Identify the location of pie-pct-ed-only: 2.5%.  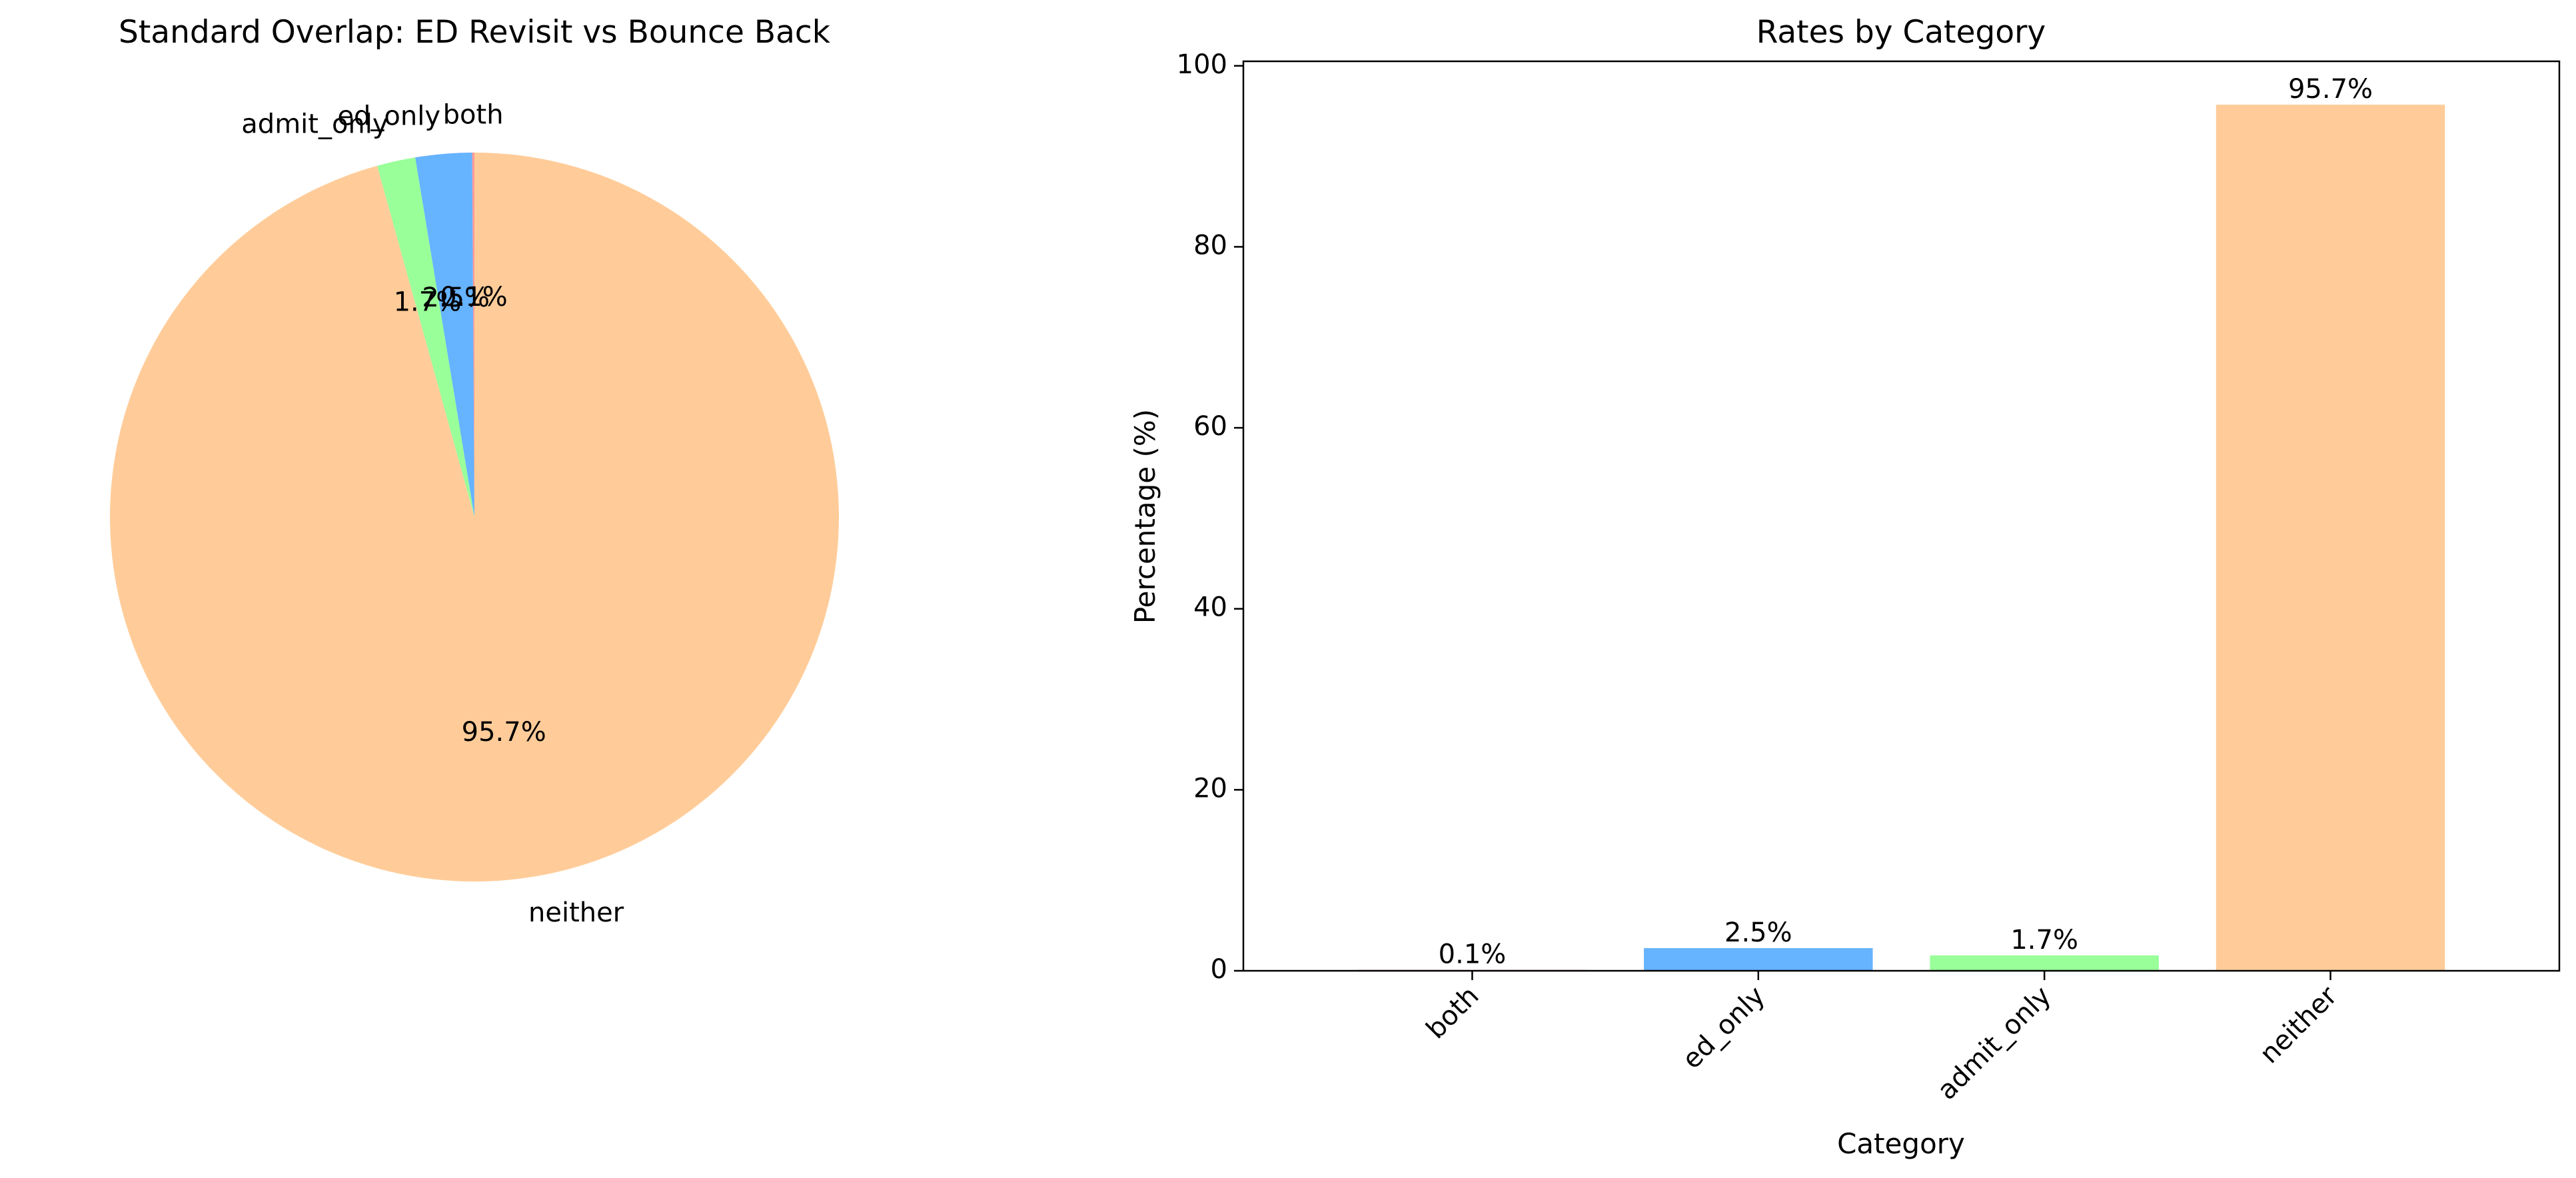
(456, 298).